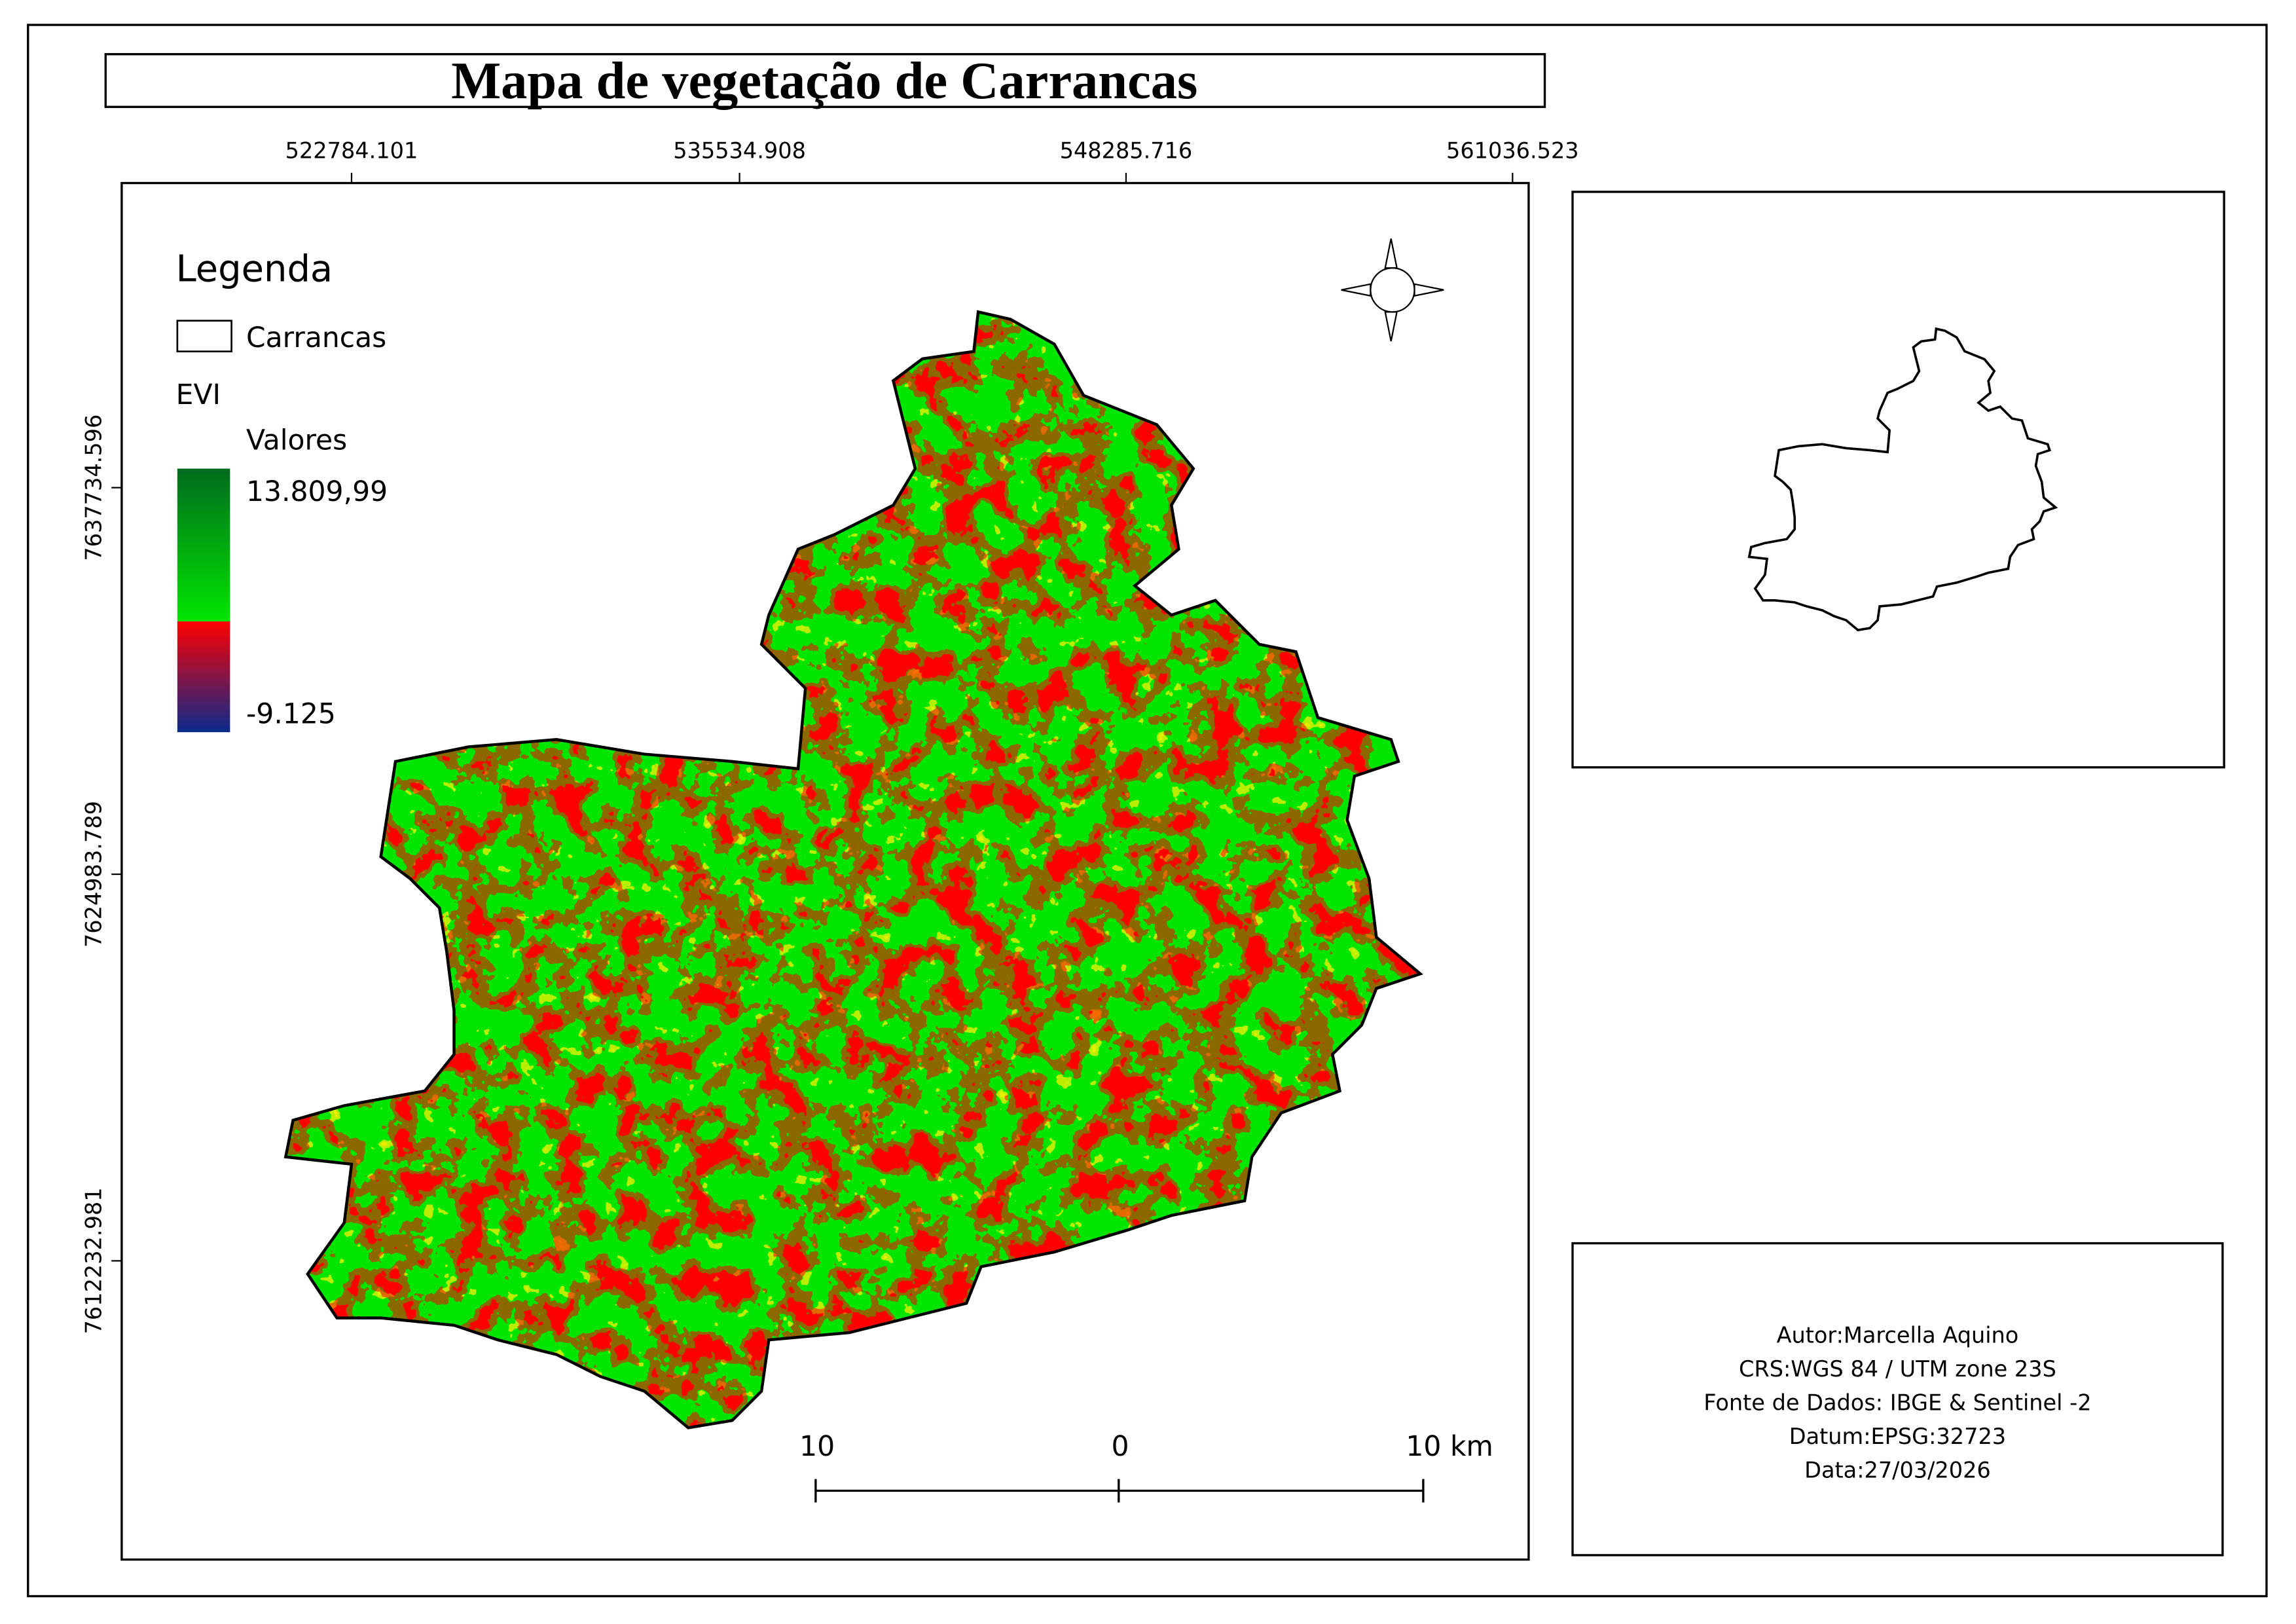 The image size is (2296, 1624). I want to click on title: Mapa de vegetação de Carrancas, so click(824, 81).